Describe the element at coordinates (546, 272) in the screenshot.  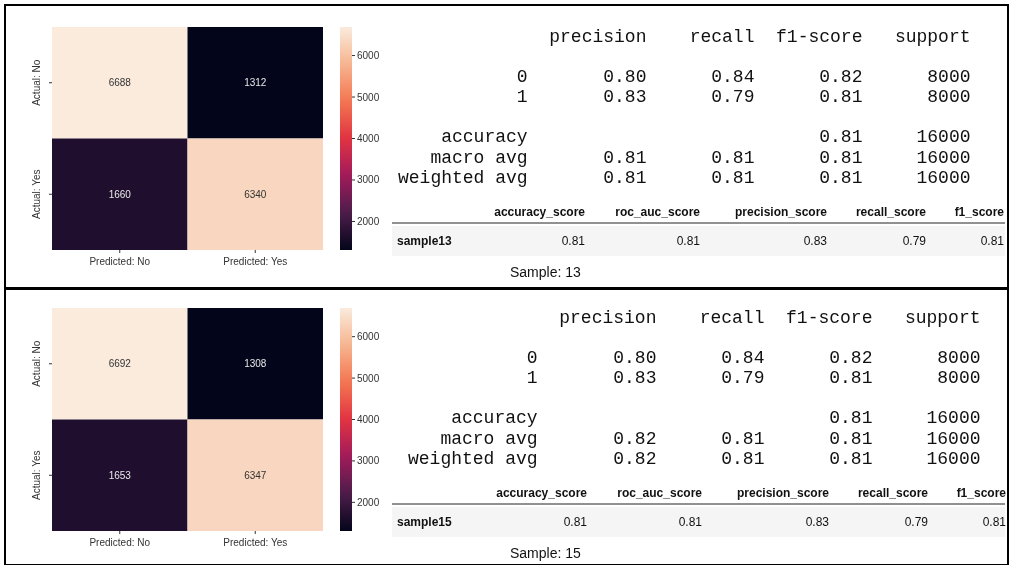
I see `text: Sample: 13` at that location.